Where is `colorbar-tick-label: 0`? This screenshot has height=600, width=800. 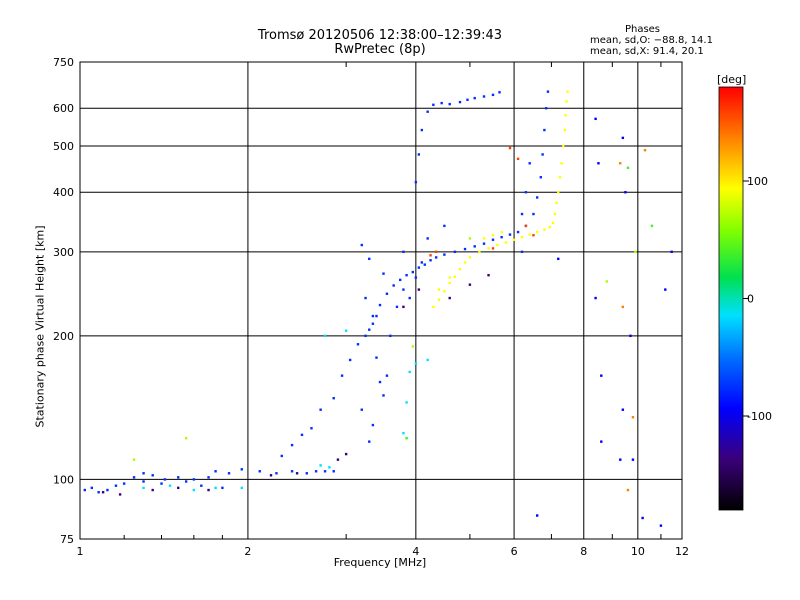
colorbar-tick-label: 0 is located at coordinates (750, 299).